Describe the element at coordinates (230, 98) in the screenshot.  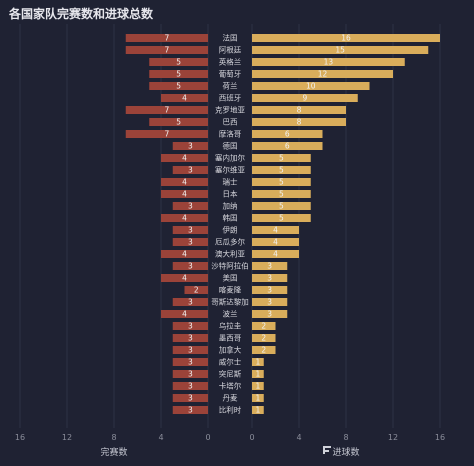
I see `category-label: 西班牙` at that location.